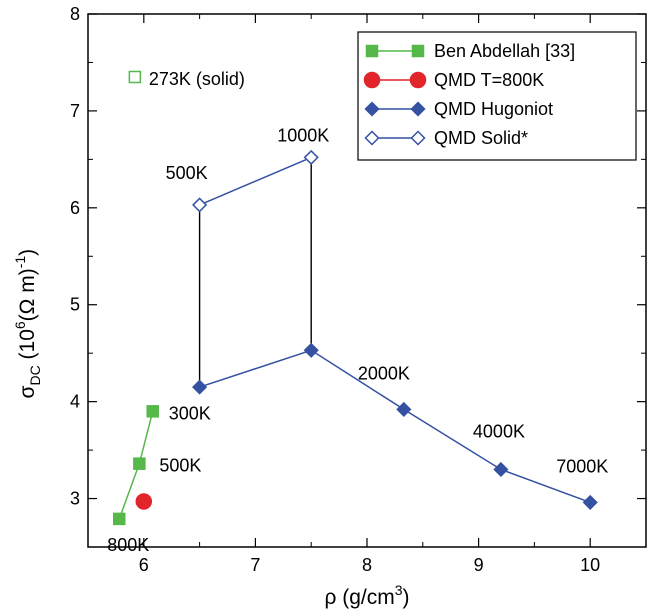 Image resolution: width=656 pixels, height=616 pixels. Describe the element at coordinates (384, 373) in the screenshot. I see `point-label: 2000K` at that location.